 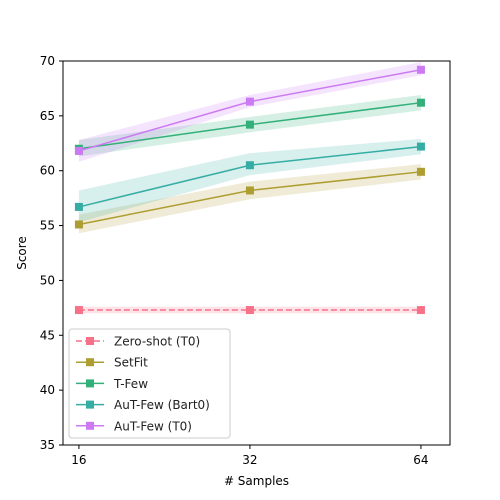 What do you see at coordinates (47, 171) in the screenshot?
I see `y-tick-label: 60` at bounding box center [47, 171].